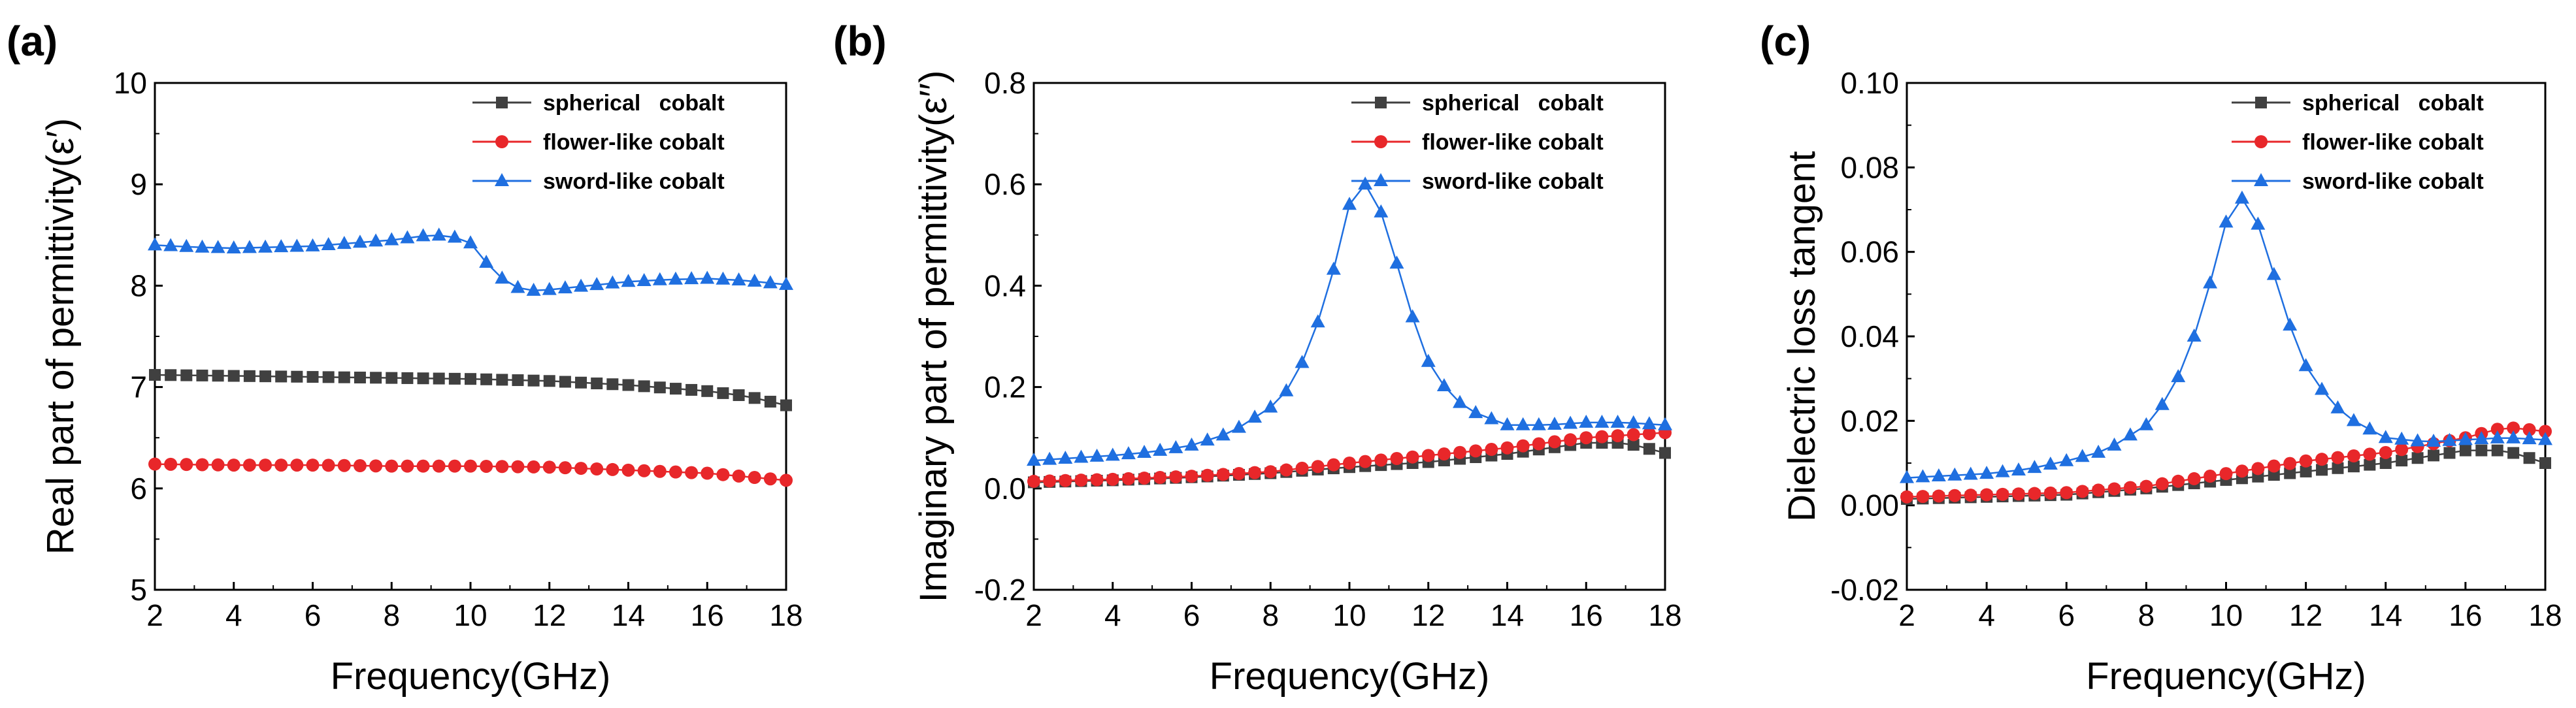 The image size is (2576, 708). What do you see at coordinates (138, 184) in the screenshot?
I see `y-tick-label: 9` at bounding box center [138, 184].